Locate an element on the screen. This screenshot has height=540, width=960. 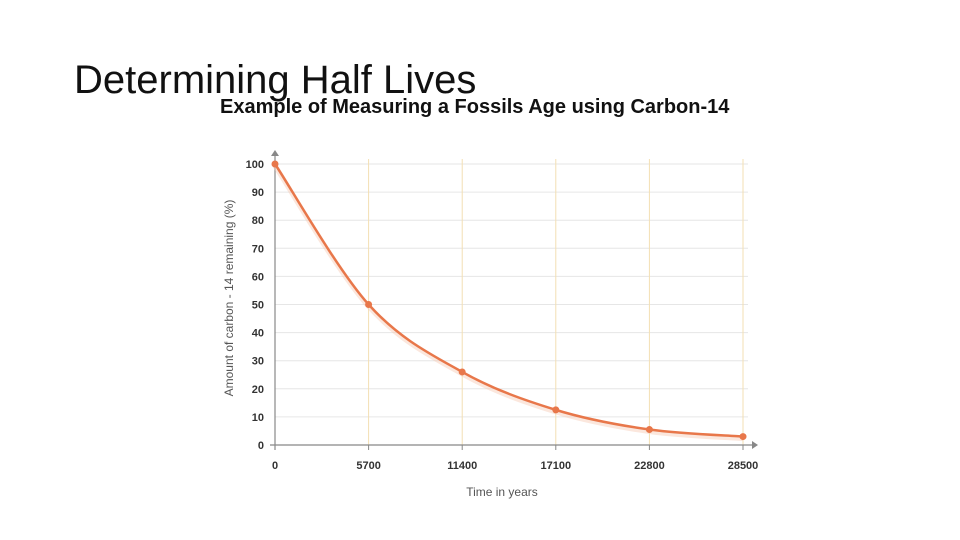
x-tick-label: 5700 is located at coordinates (368, 466).